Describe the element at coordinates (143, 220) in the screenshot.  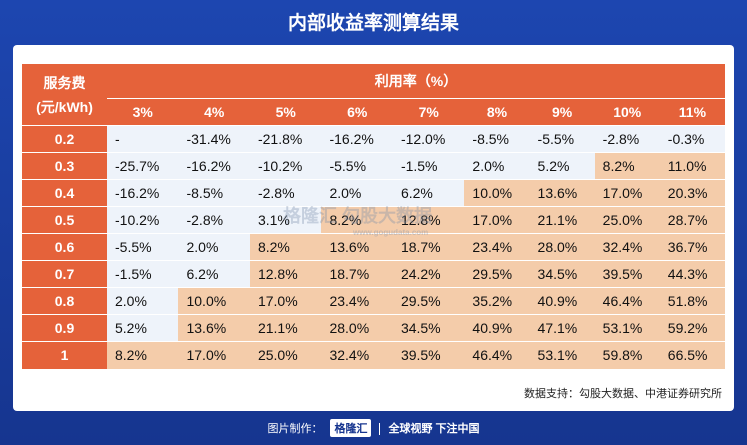
I see `cell: -10.2%` at that location.